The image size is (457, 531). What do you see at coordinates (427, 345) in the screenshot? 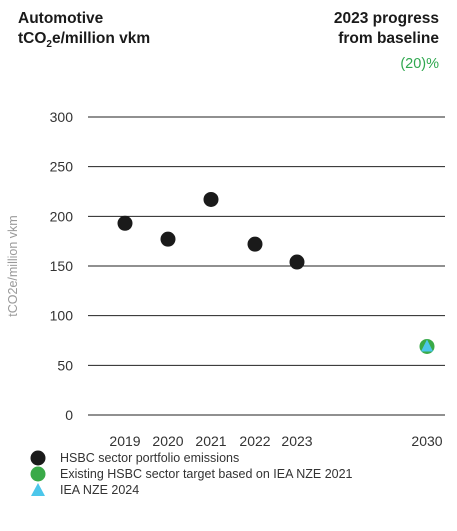
I see `point-series2-2030` at bounding box center [427, 345].